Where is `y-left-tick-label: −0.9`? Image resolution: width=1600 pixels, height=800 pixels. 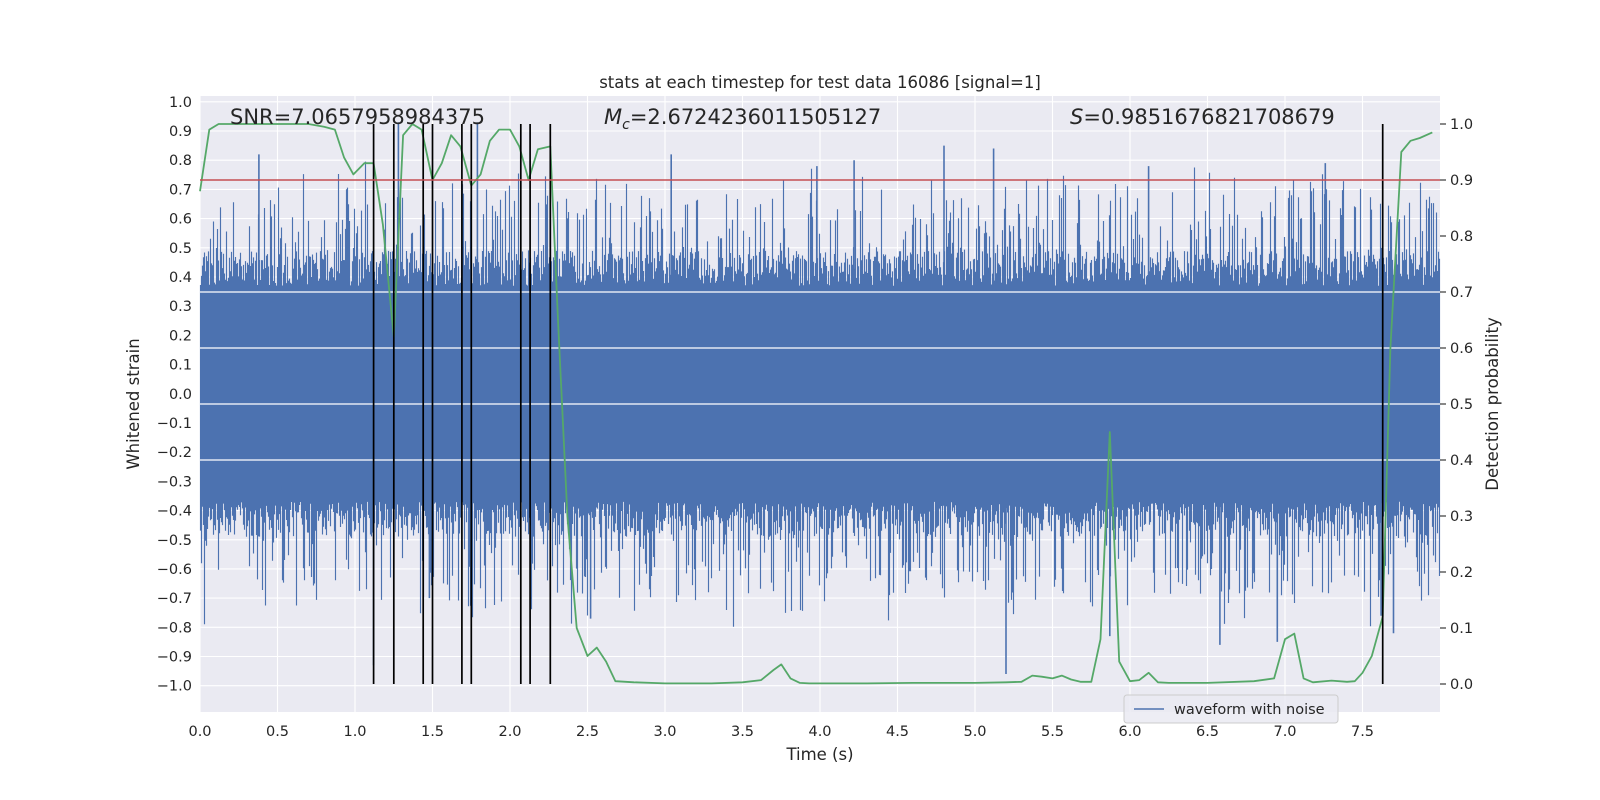 y-left-tick-label: −0.9 is located at coordinates (174, 658).